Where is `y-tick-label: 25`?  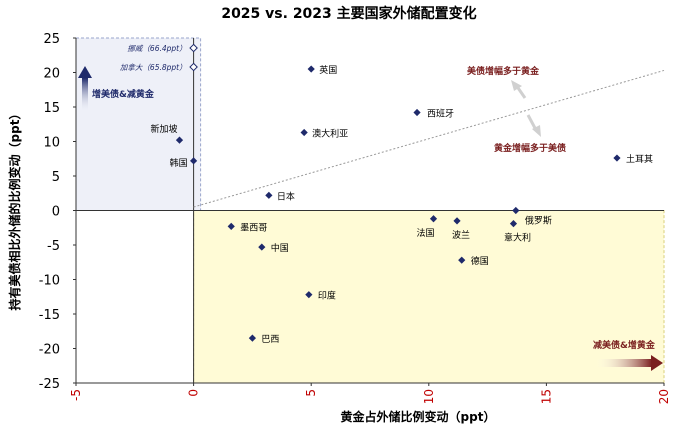 y-tick-label: 25 is located at coordinates (51, 39).